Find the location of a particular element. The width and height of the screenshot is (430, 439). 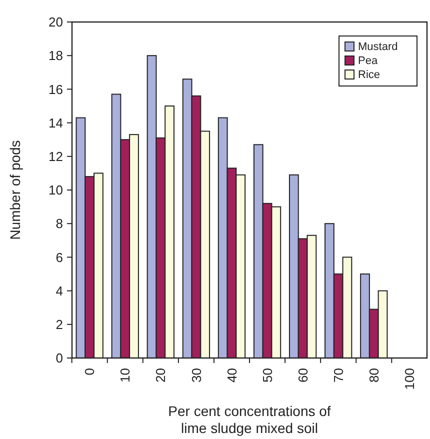

x-tick-label: 40 is located at coordinates (232, 375).